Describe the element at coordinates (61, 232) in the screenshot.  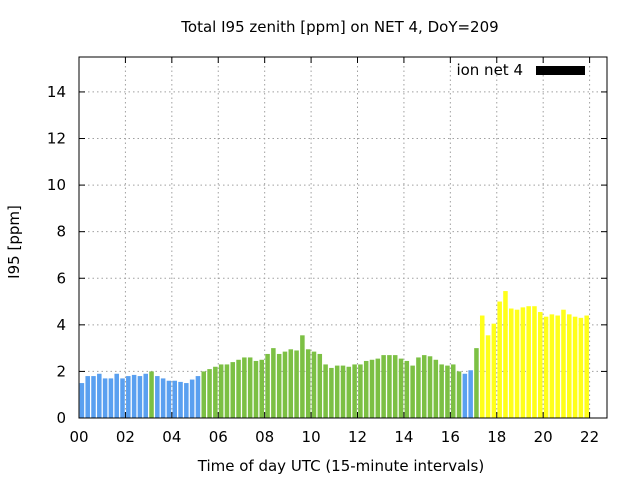
I see `y-tick-label: 8` at that location.